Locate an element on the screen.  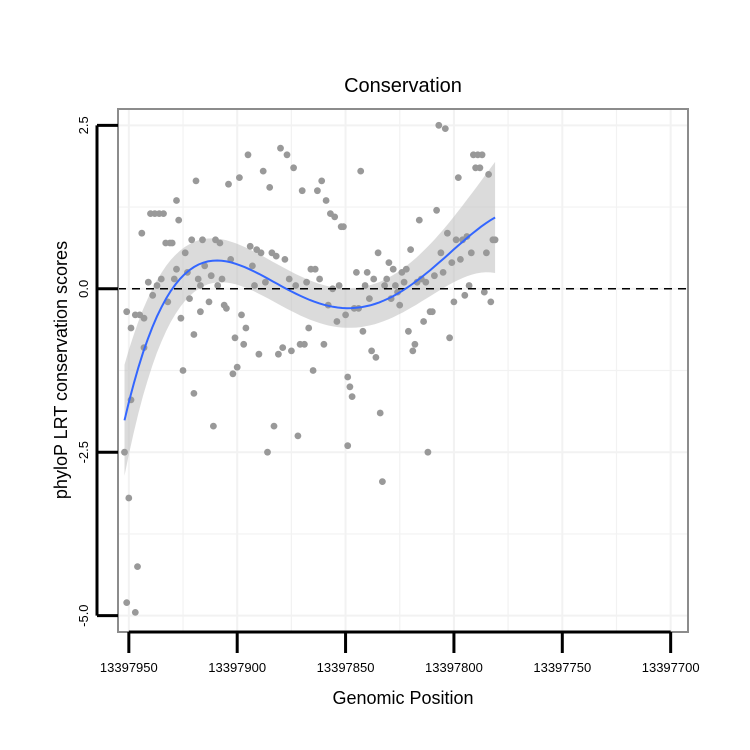
y-tick-label: 2.5 is located at coordinates (83, 125).